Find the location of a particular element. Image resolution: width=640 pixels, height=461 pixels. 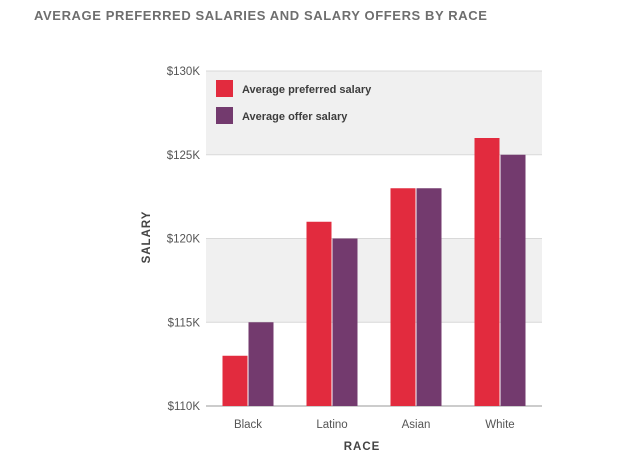

bar-black-preferred is located at coordinates (235, 380).